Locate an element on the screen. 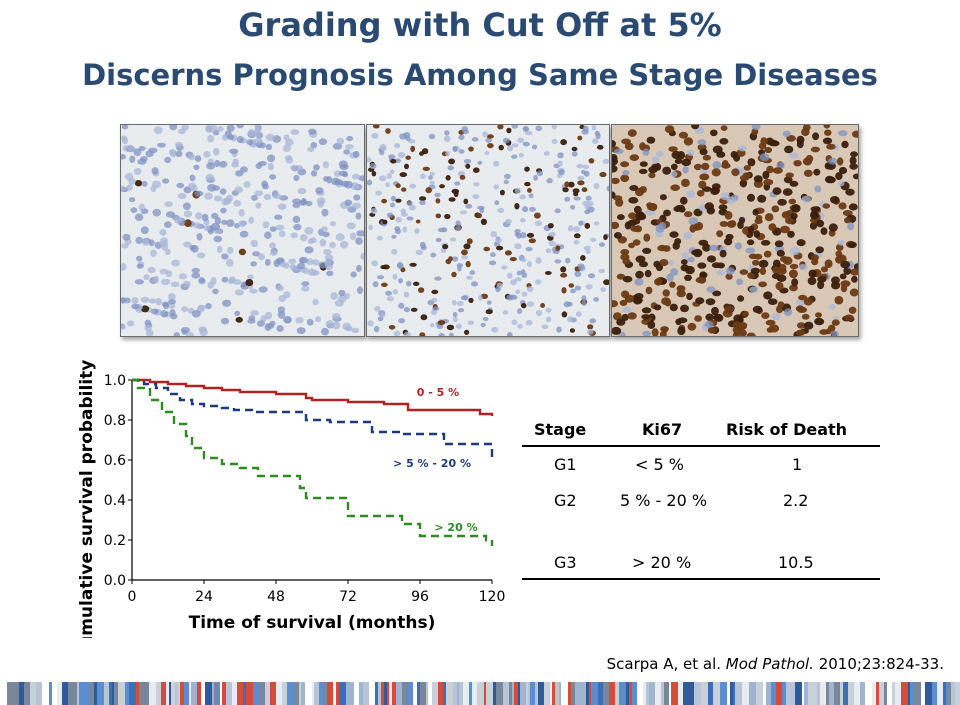 Image resolution: width=960 pixels, height=705 pixels. x-tick-label: 24 is located at coordinates (204, 597).